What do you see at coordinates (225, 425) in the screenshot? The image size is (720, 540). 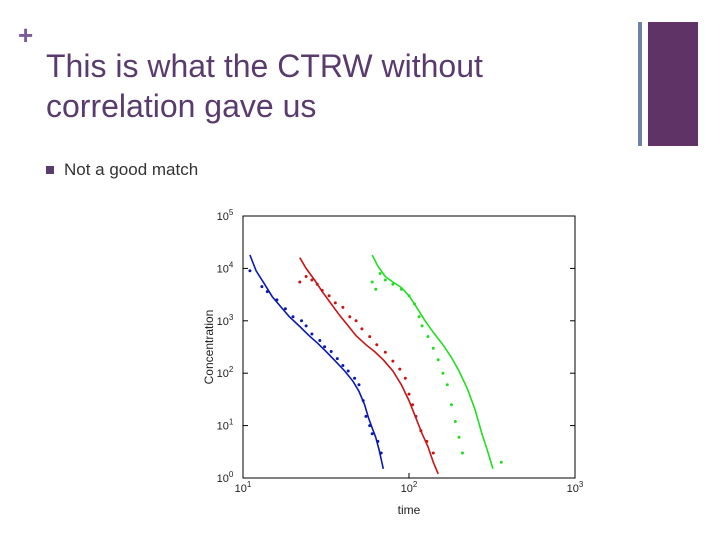 I see `y-tick-label: 10¹` at bounding box center [225, 425].